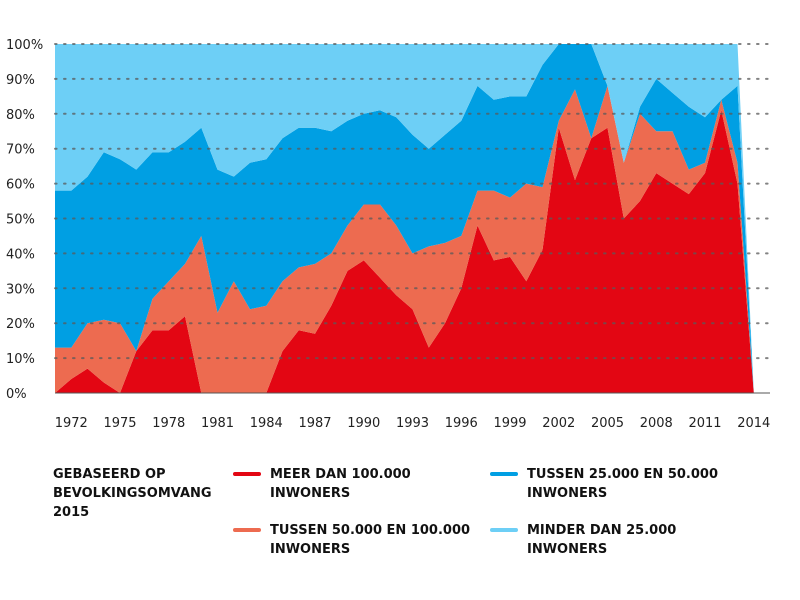 The image size is (800, 600). I want to click on y-axis-ticks: 0% 10% 20% 30% 40% 50% 60% 70% 80% 90% 100%, so click(24, 220).